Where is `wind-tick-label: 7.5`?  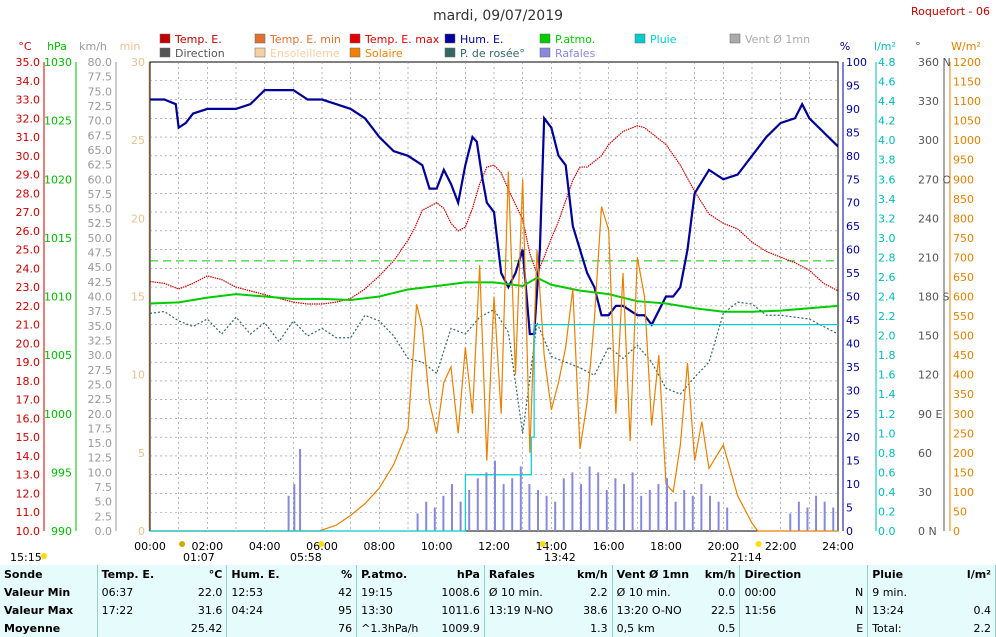
wind-tick-label: 7.5 is located at coordinates (104, 487).